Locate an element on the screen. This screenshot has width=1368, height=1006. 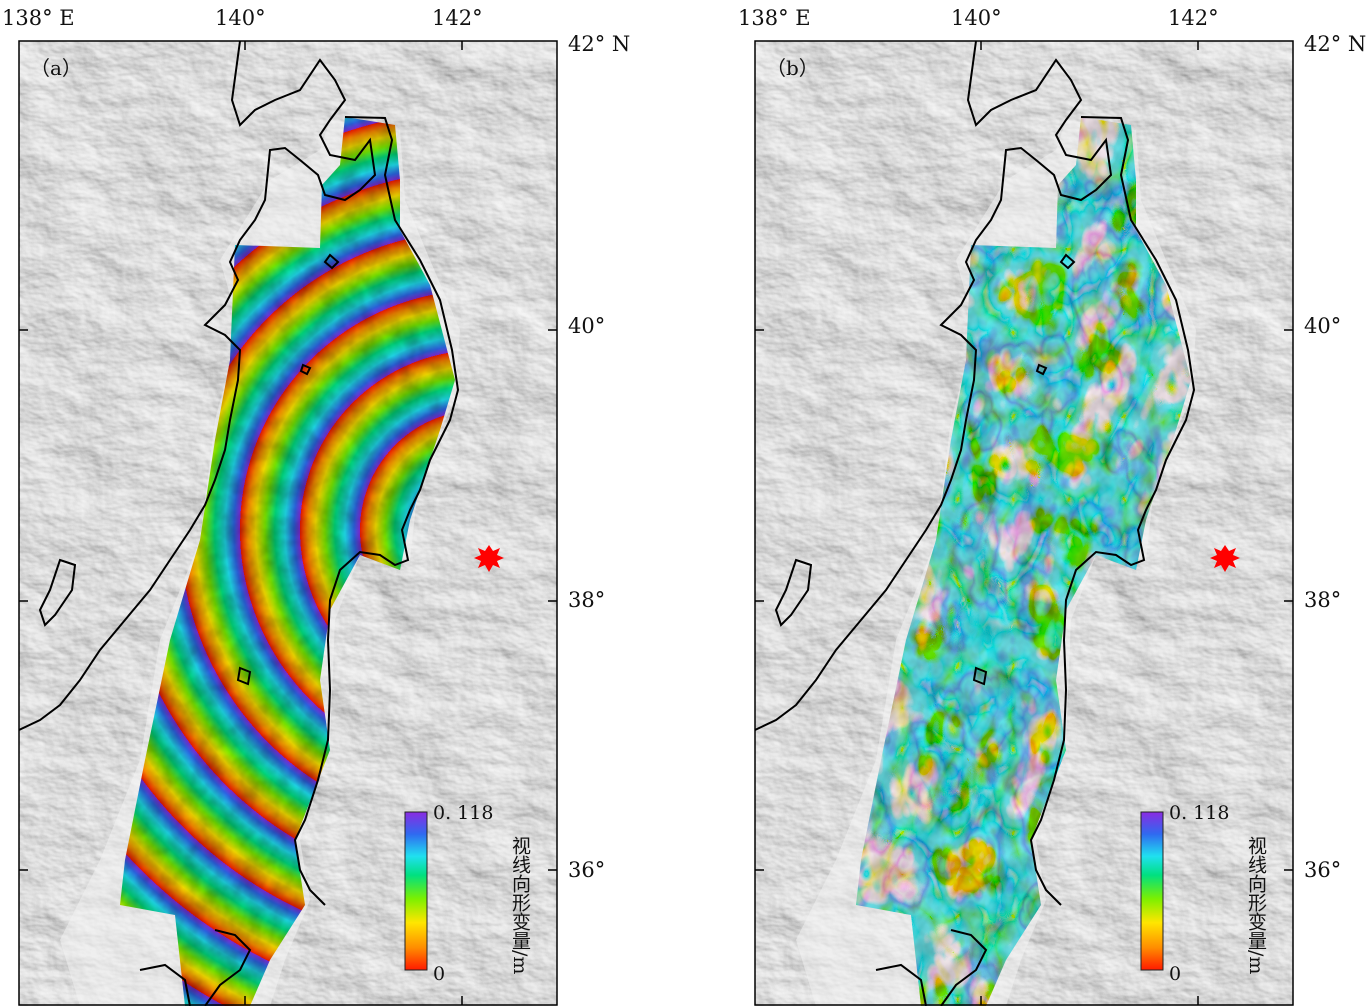
colorbar-a is located at coordinates (416, 891).